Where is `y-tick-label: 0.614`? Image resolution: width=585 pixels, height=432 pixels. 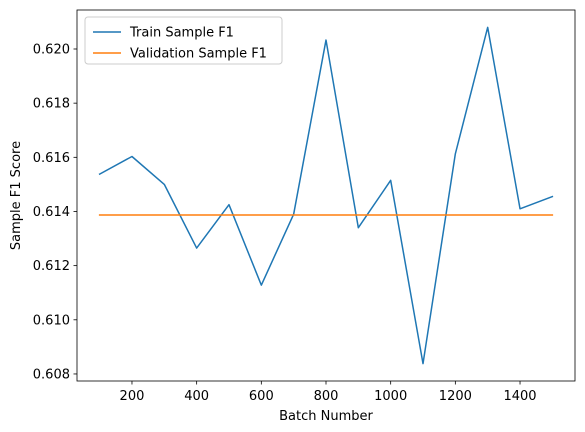 y-tick-label: 0.614 is located at coordinates (51, 212).